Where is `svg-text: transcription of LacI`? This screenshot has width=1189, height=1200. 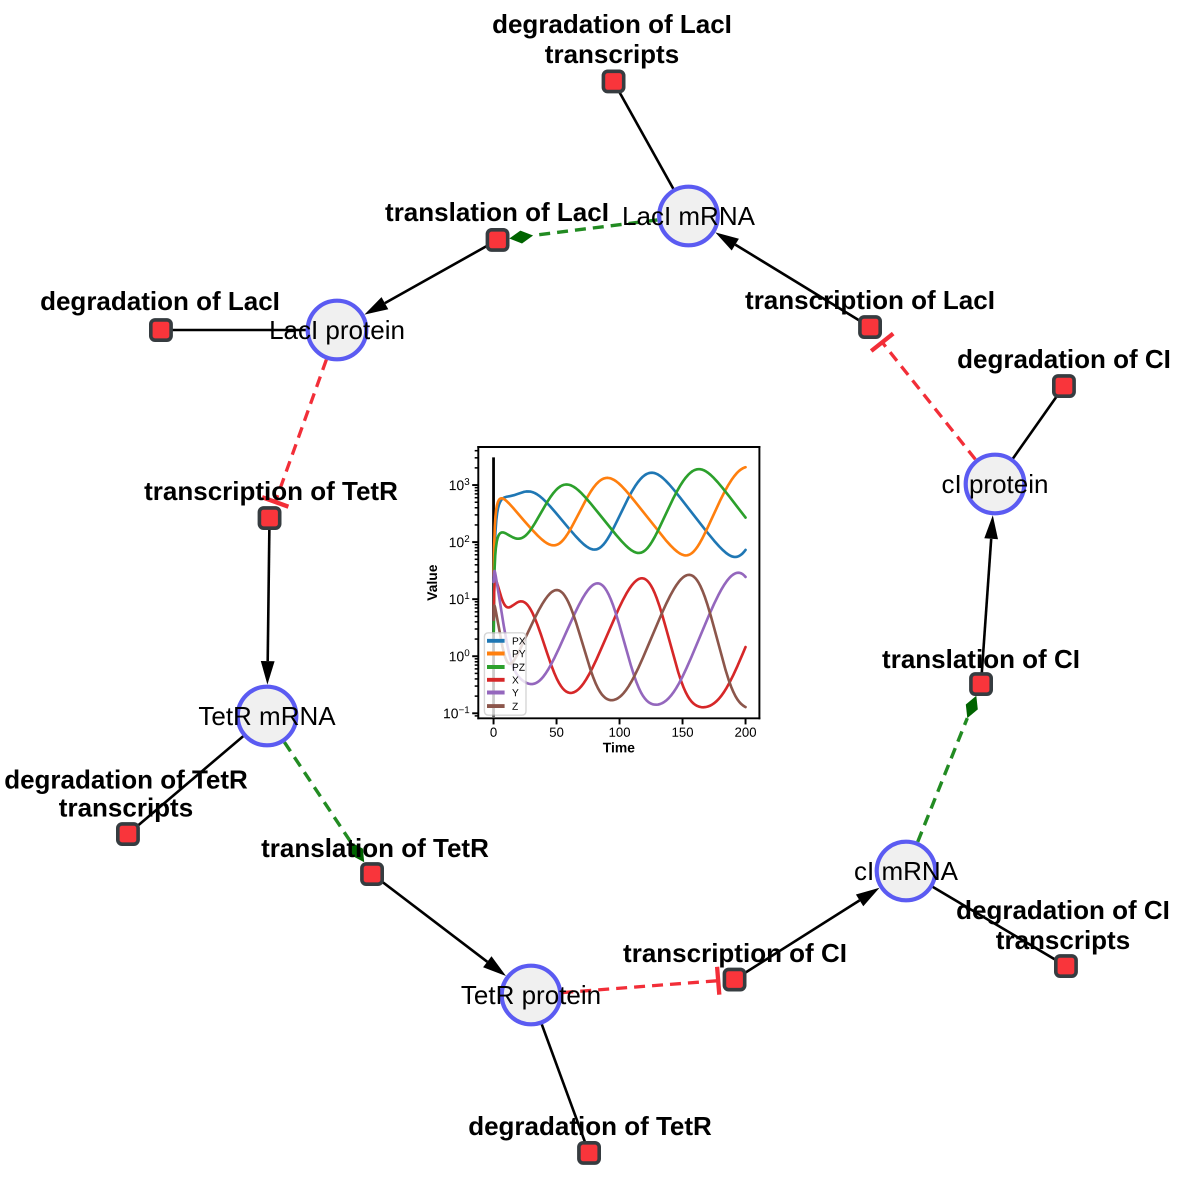
svg-text: transcription of LacI is located at coordinates (870, 300).